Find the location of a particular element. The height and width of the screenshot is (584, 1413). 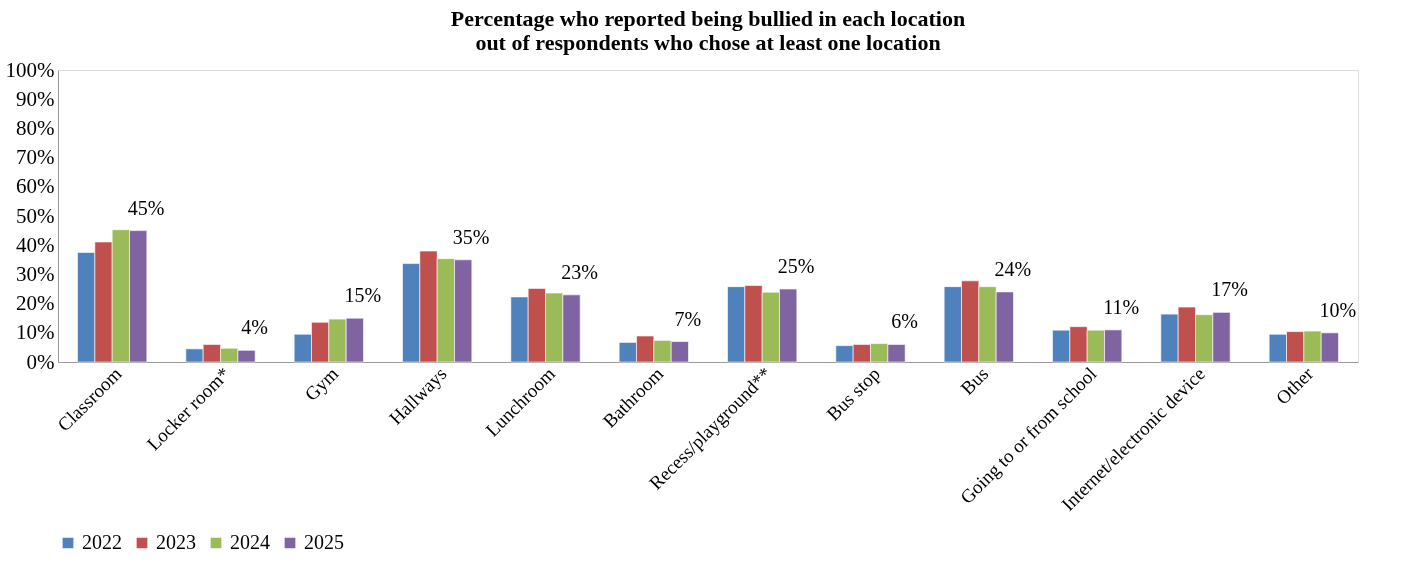

y-tick-label: 100% is located at coordinates (30, 69).